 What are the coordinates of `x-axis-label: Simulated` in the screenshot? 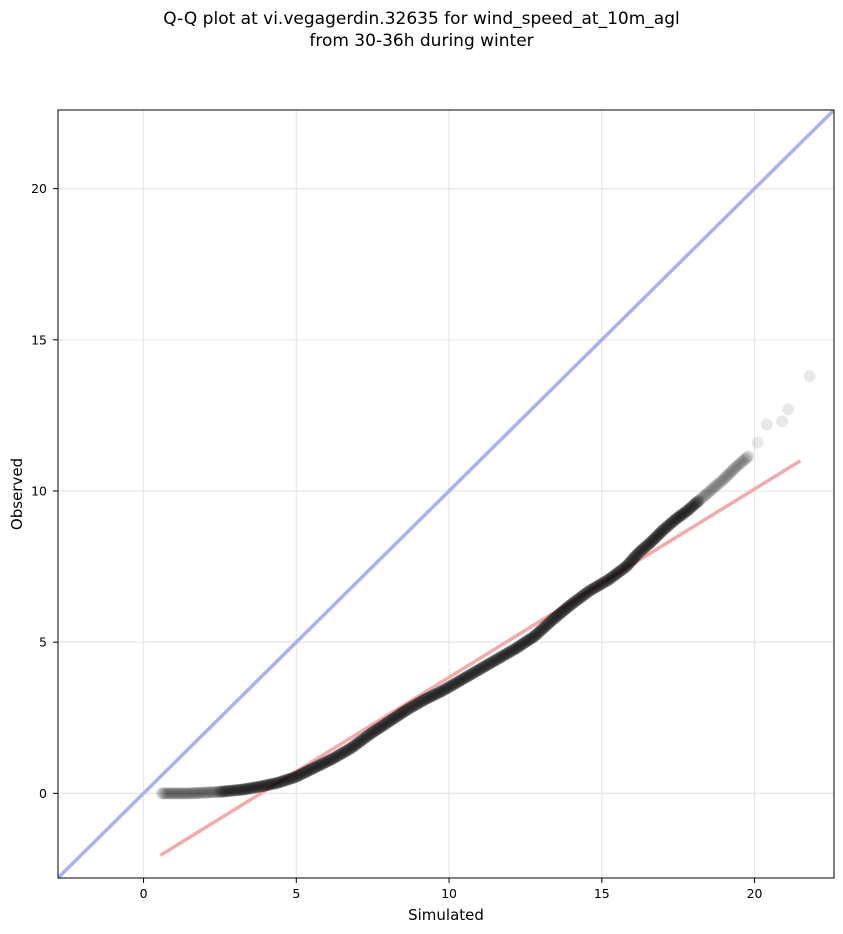 It's located at (446, 915).